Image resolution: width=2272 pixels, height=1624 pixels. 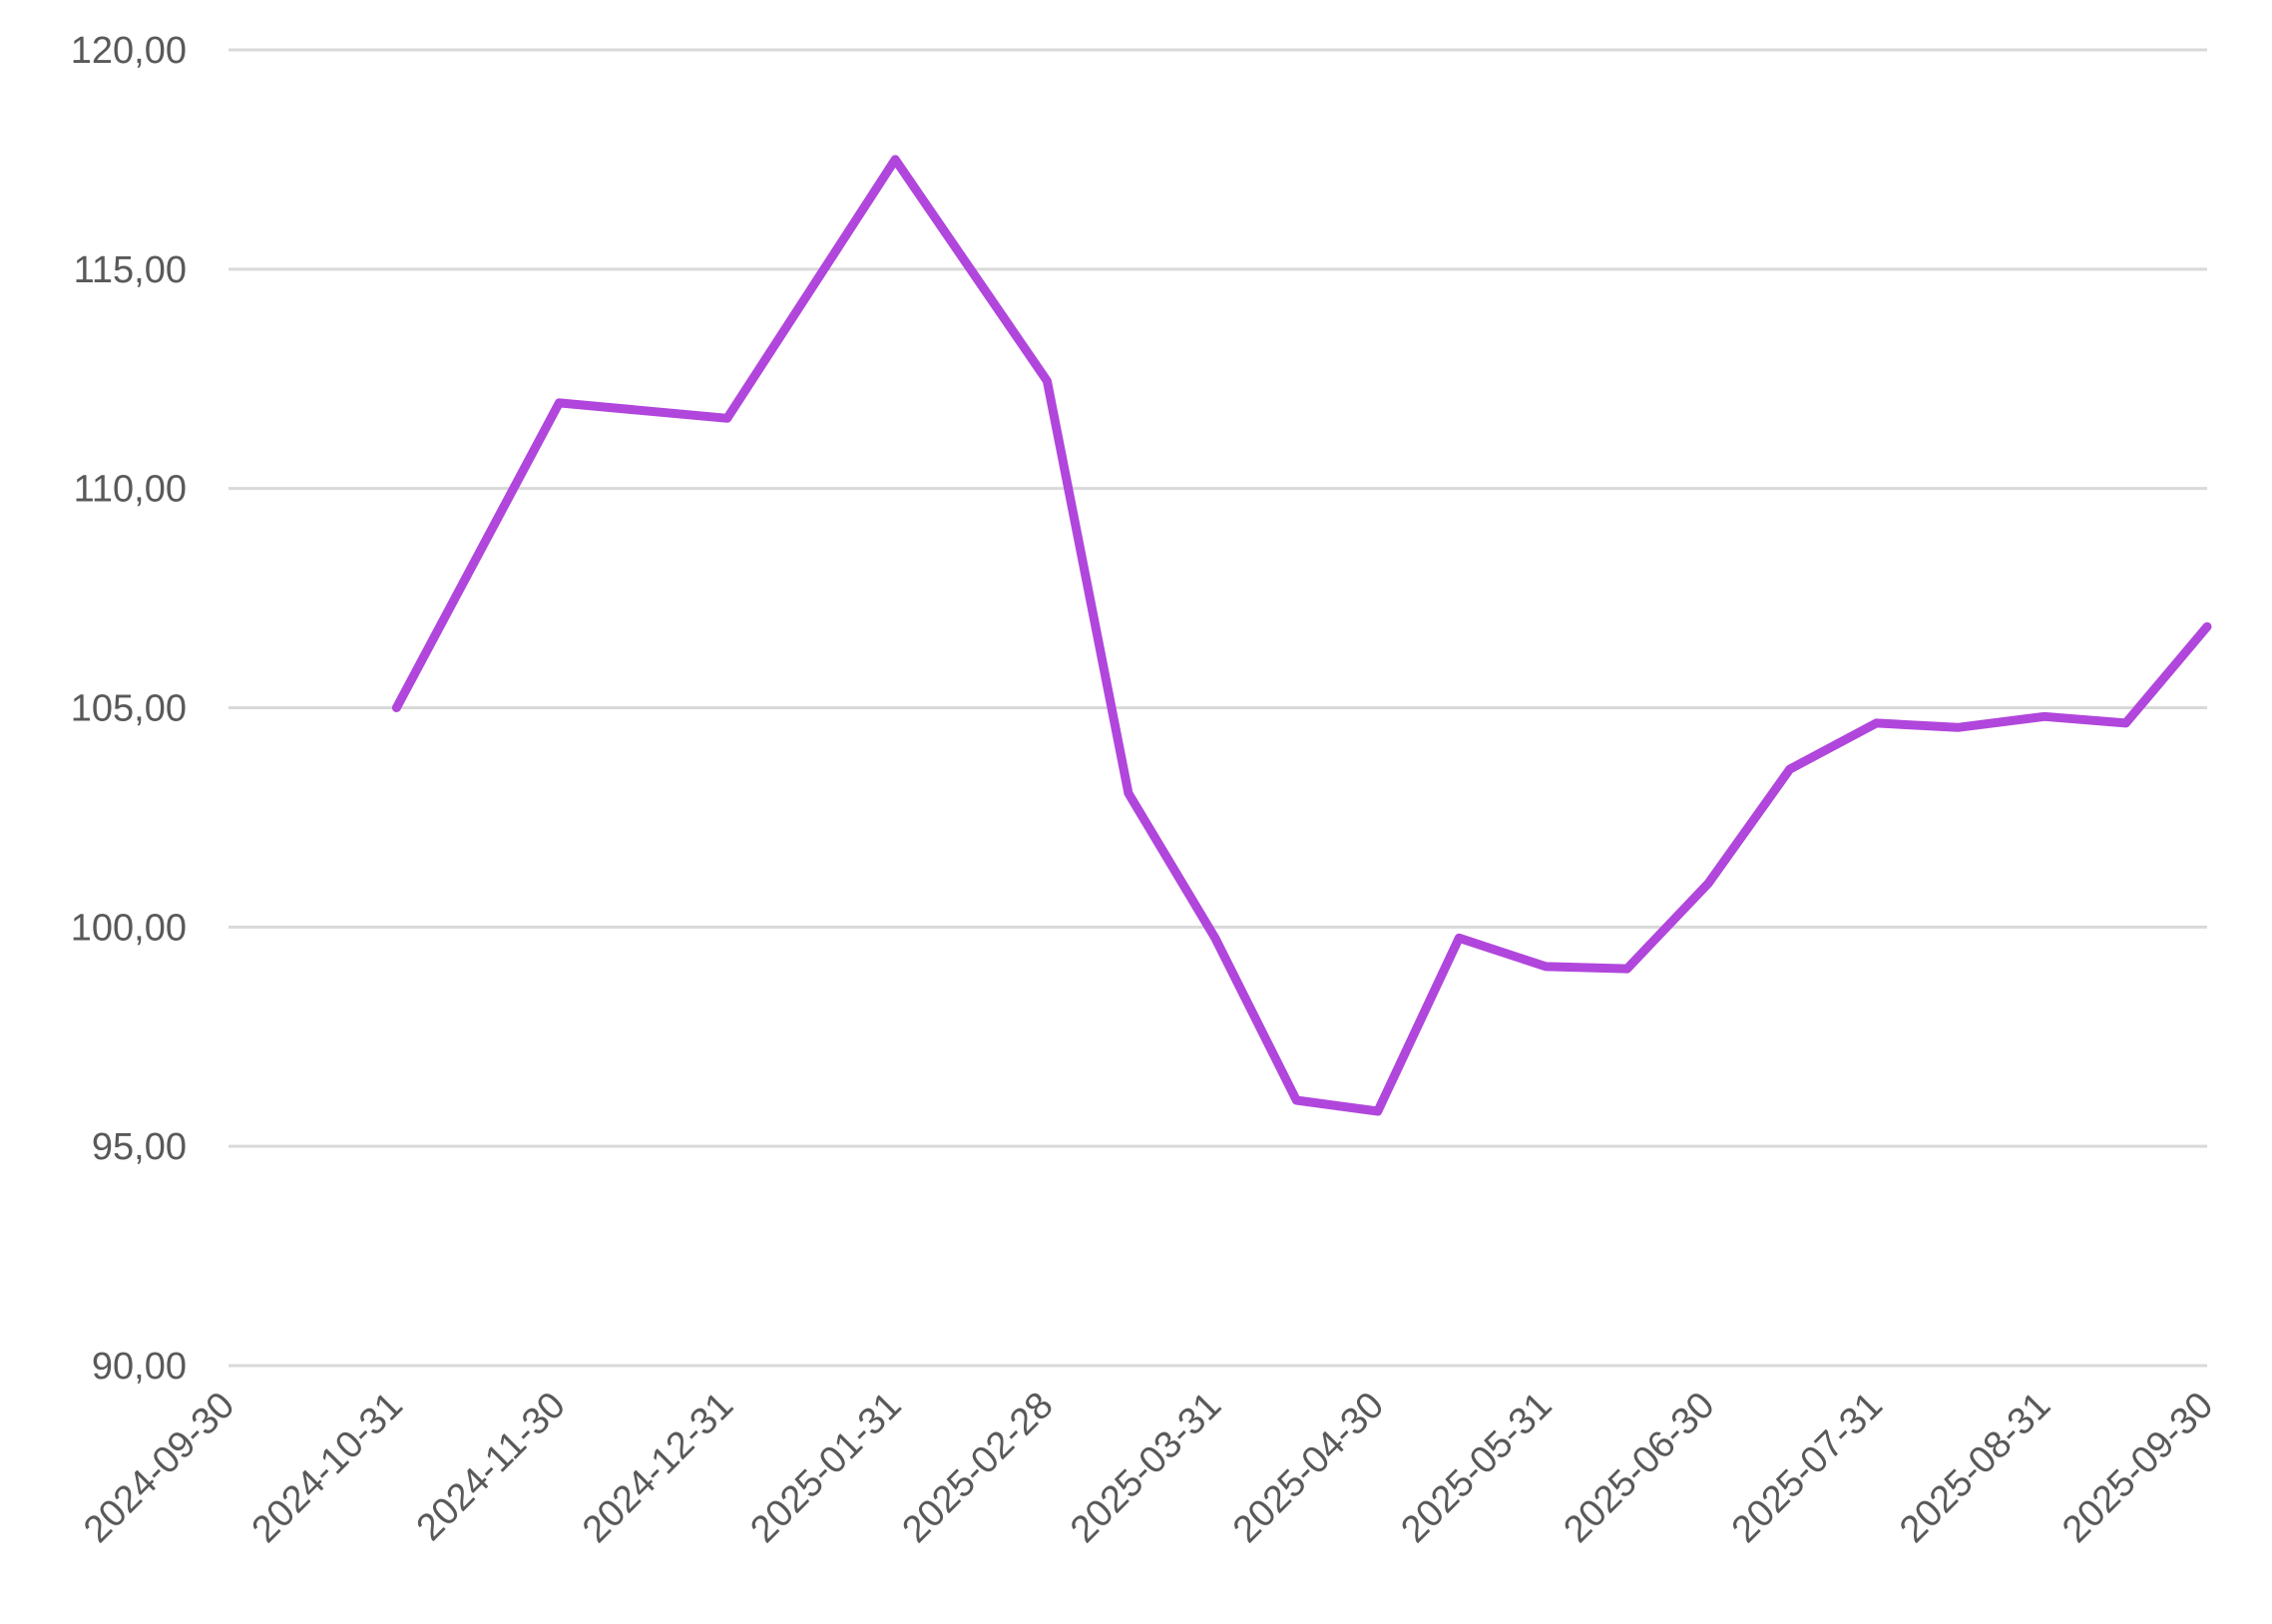 I want to click on x-tick-label: 2025-06-30, so click(x=1639, y=1468).